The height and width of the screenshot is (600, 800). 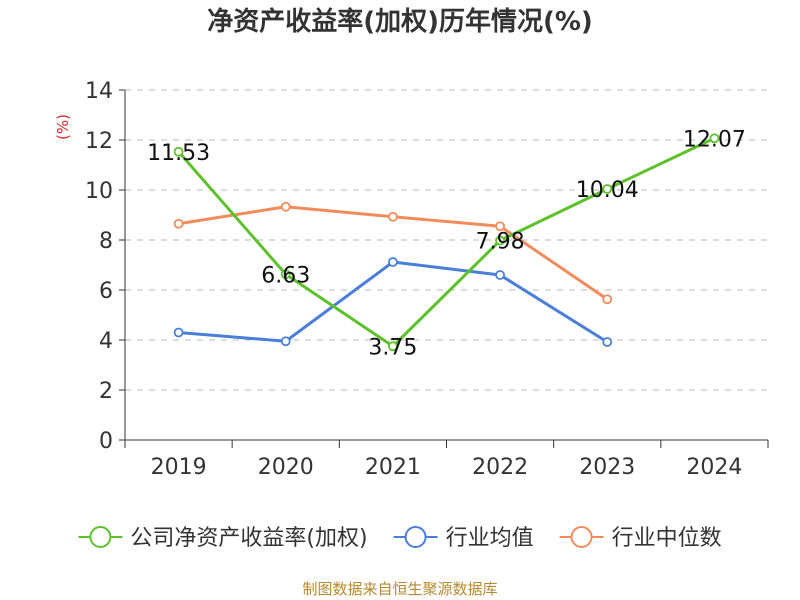 What do you see at coordinates (63, 127) in the screenshot?
I see `y-axis-unit-label: (%)` at bounding box center [63, 127].